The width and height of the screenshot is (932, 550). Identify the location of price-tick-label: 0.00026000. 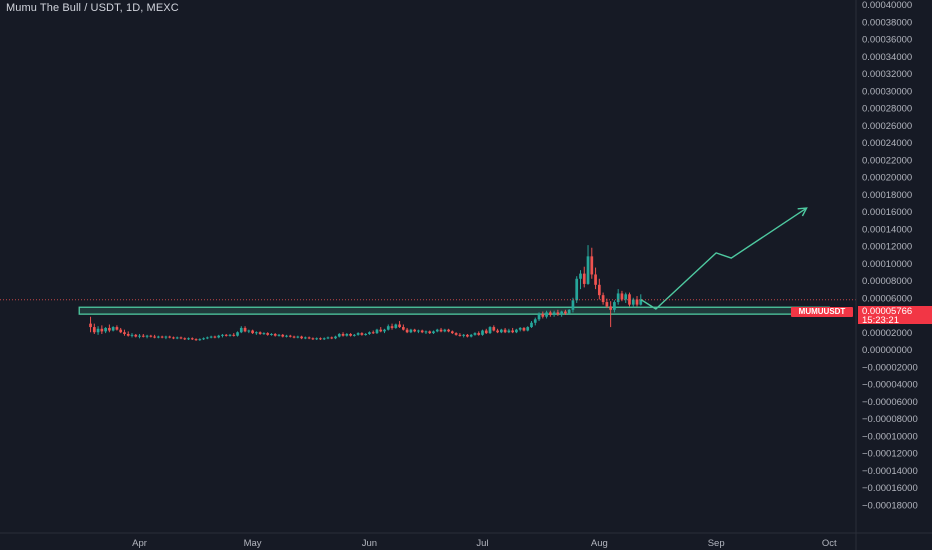
(887, 126).